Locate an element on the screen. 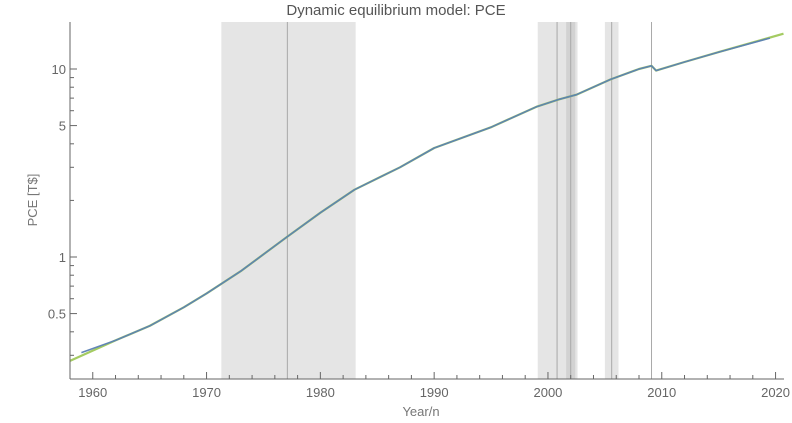 Image resolution: width=792 pixels, height=423 pixels. x-tick-label: 1990 is located at coordinates (434, 392).